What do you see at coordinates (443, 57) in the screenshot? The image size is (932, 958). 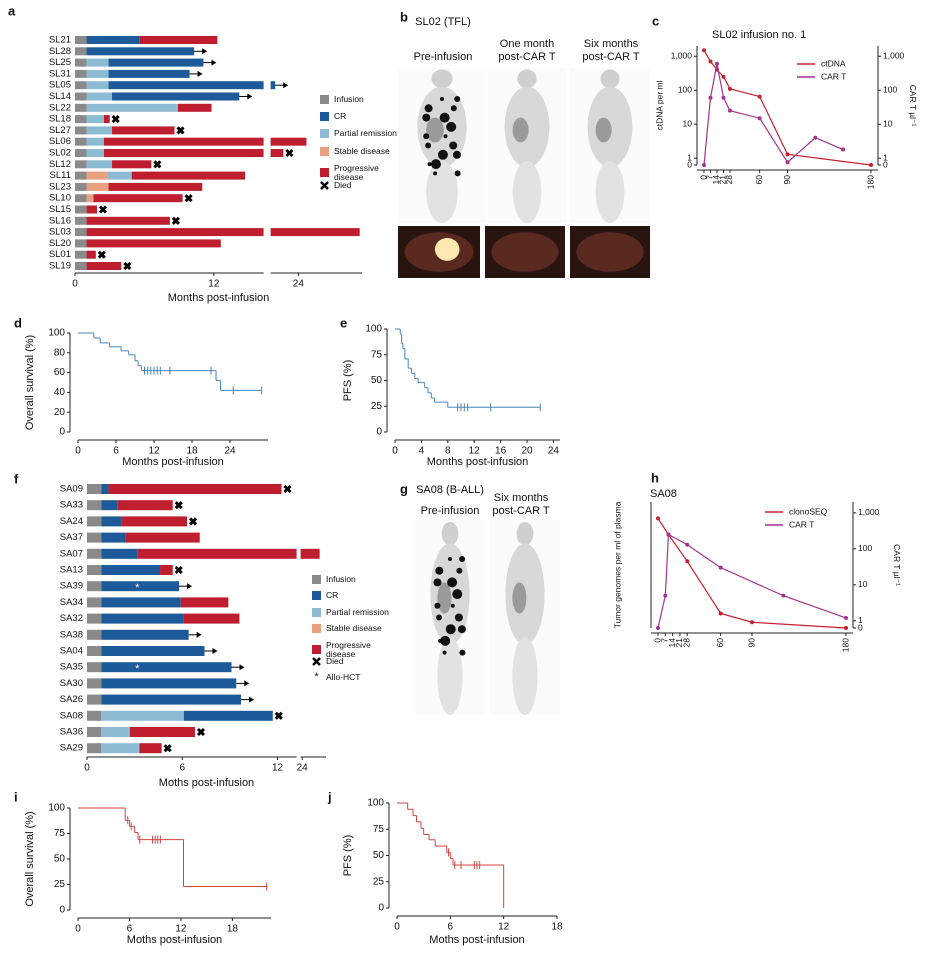 I see `column-label: Pre-infusion` at bounding box center [443, 57].